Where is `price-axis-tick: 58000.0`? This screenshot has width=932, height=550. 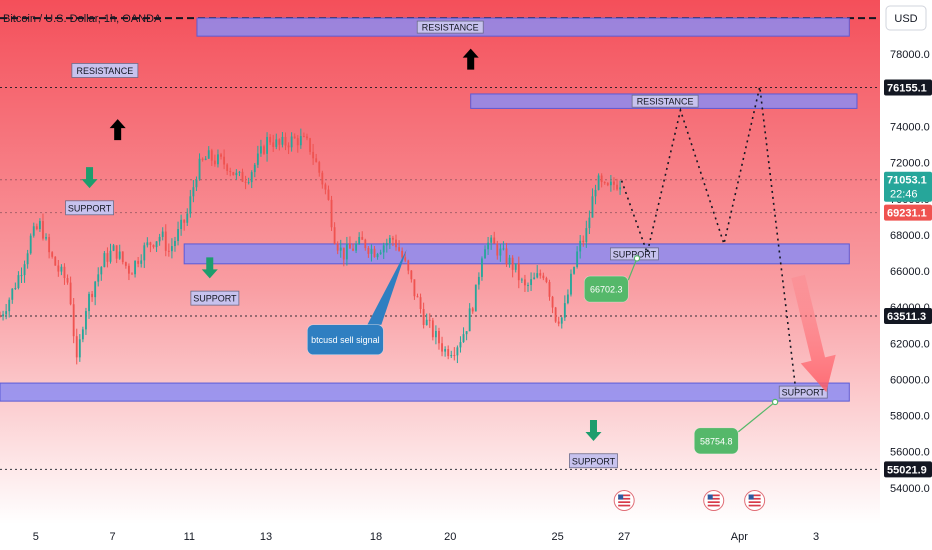 price-axis-tick: 58000.0 is located at coordinates (910, 417).